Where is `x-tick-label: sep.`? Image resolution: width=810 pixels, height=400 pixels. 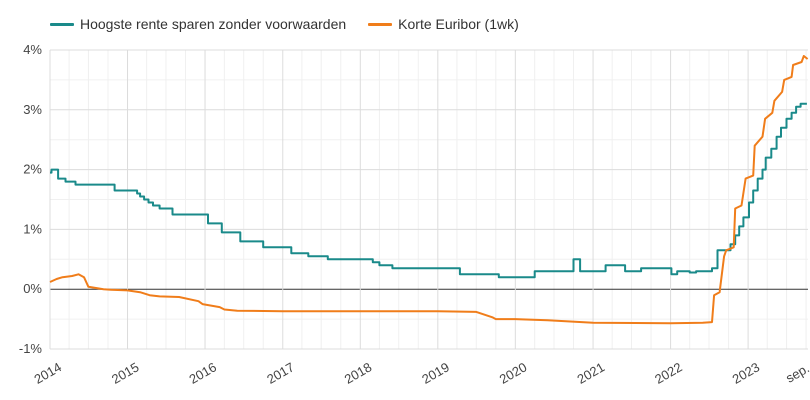
x-tick-label: sep. is located at coordinates (796, 372).